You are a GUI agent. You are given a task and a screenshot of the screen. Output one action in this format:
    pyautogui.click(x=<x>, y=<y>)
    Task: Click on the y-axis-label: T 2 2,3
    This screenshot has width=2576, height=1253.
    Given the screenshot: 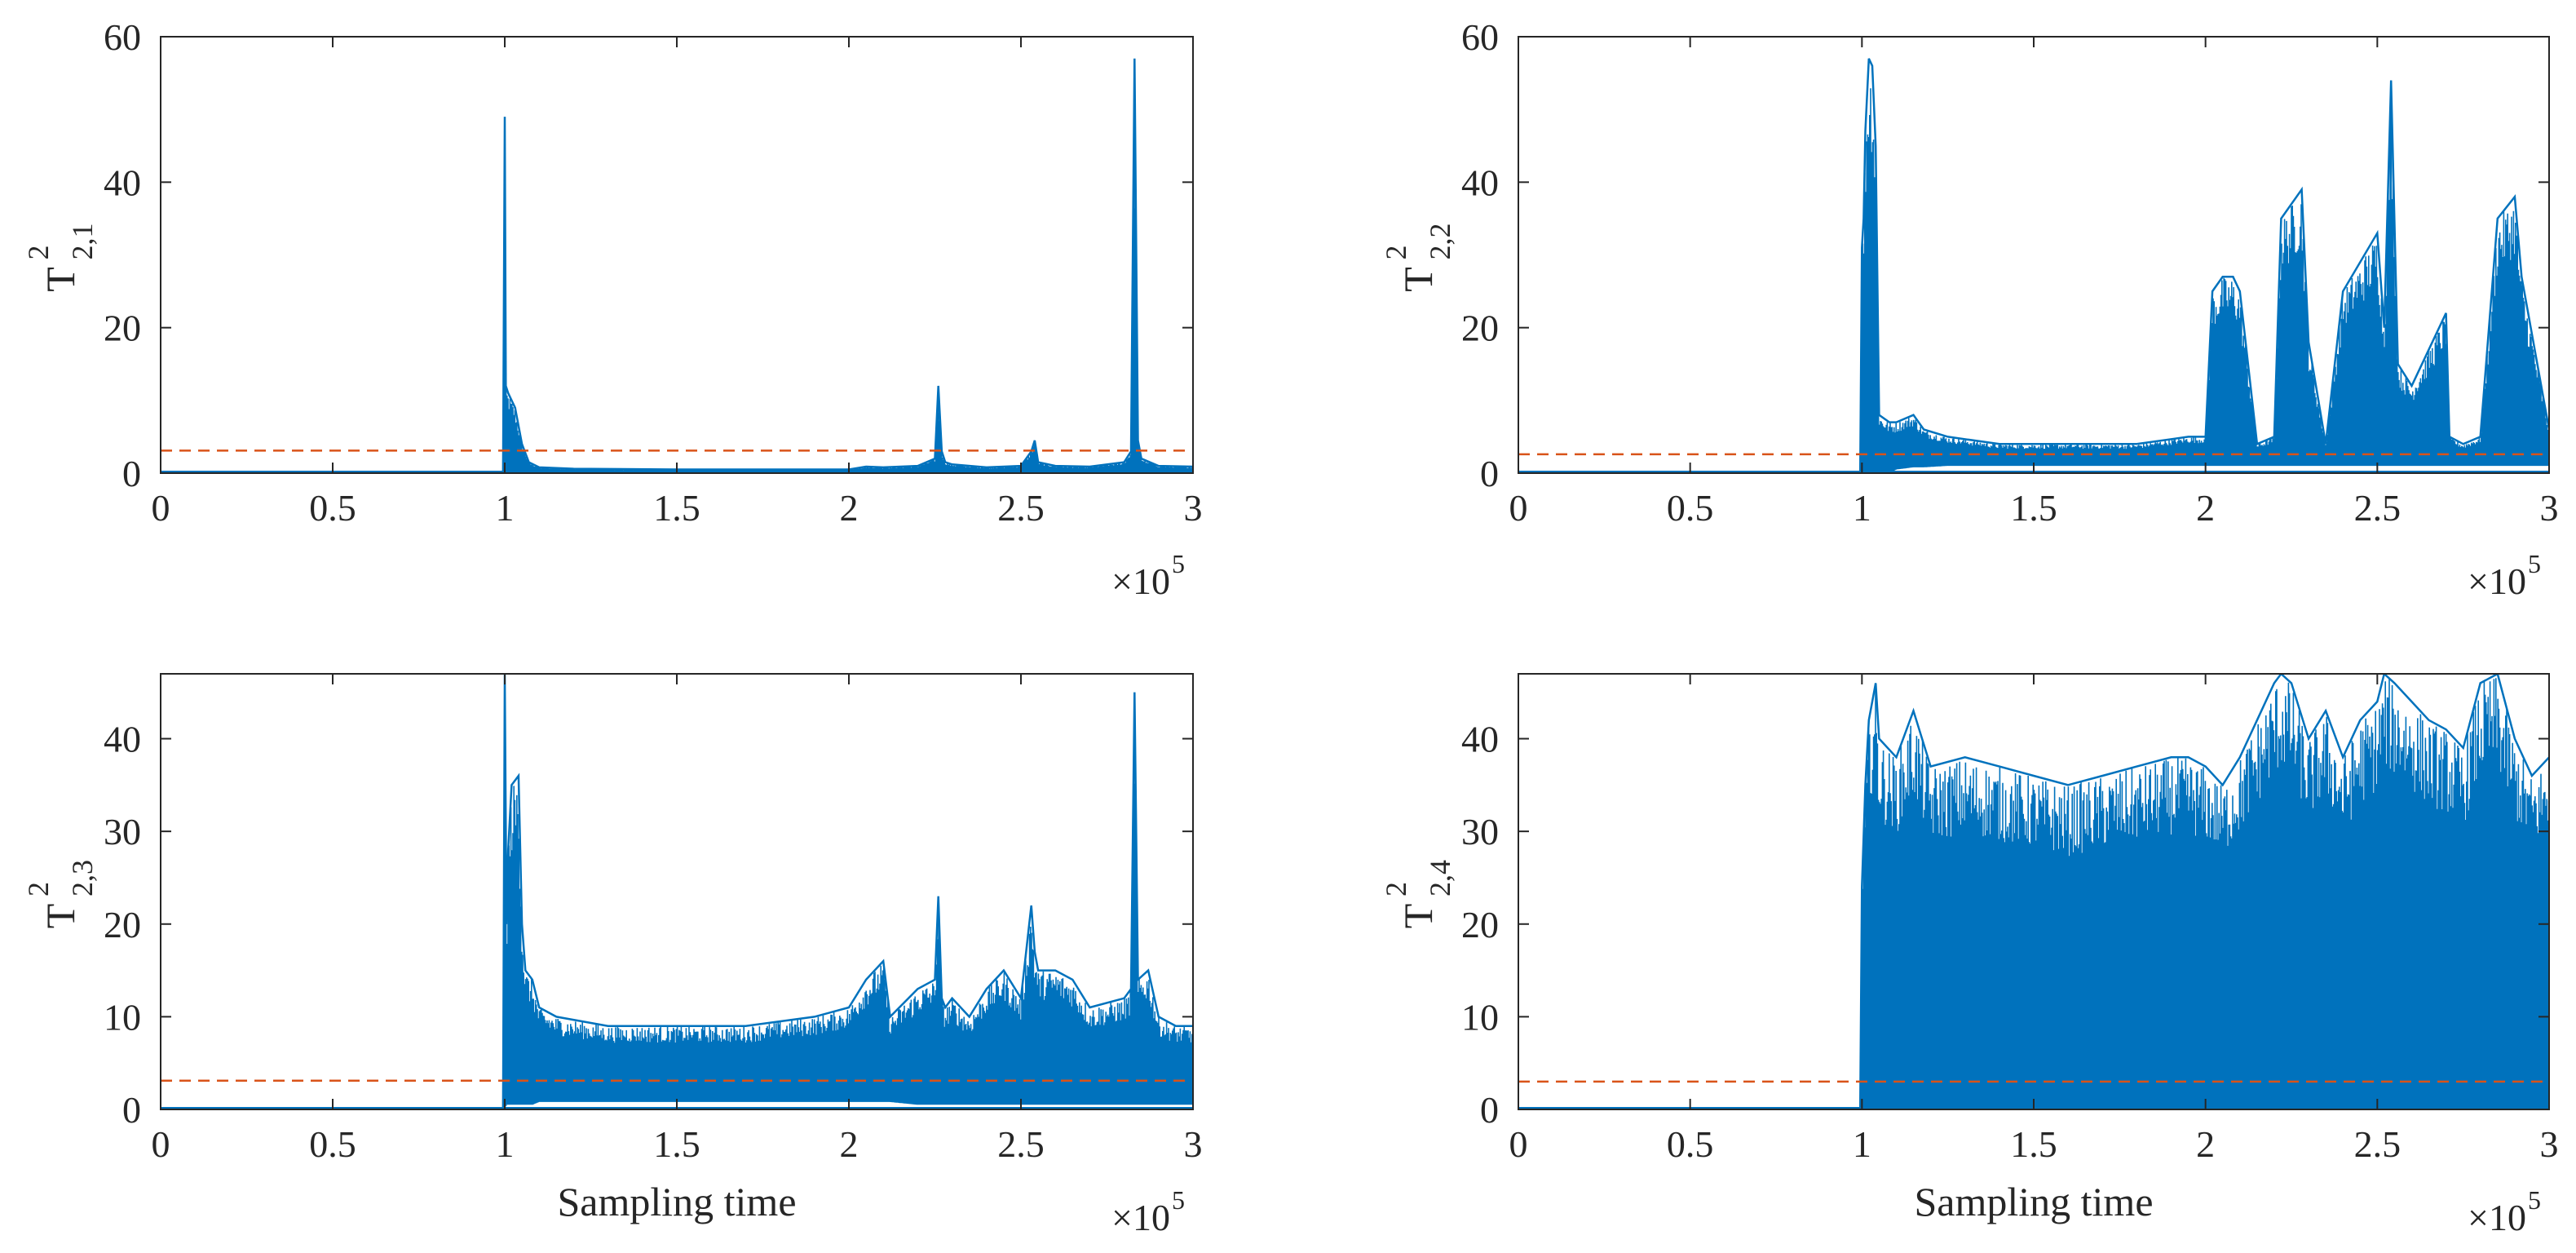 What is the action you would take?
    pyautogui.click(x=60, y=894)
    